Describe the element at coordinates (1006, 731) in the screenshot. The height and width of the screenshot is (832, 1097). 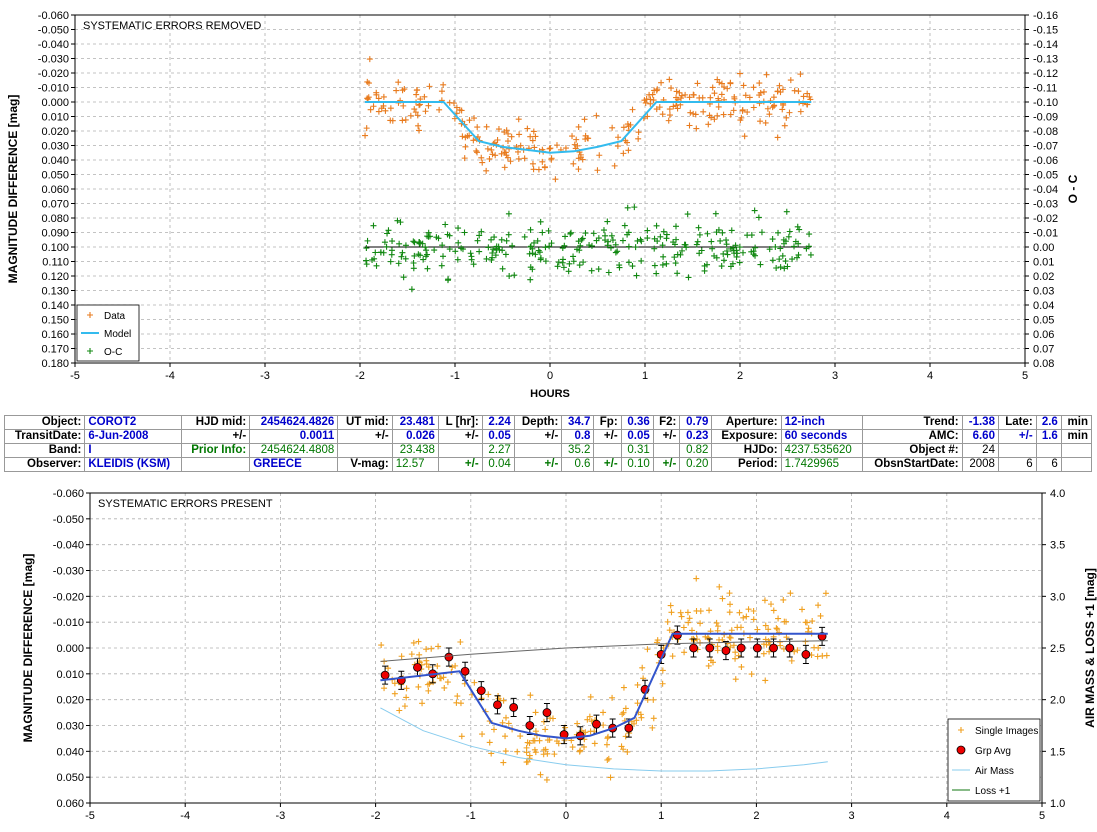
I see `legend-label: Single Images` at that location.